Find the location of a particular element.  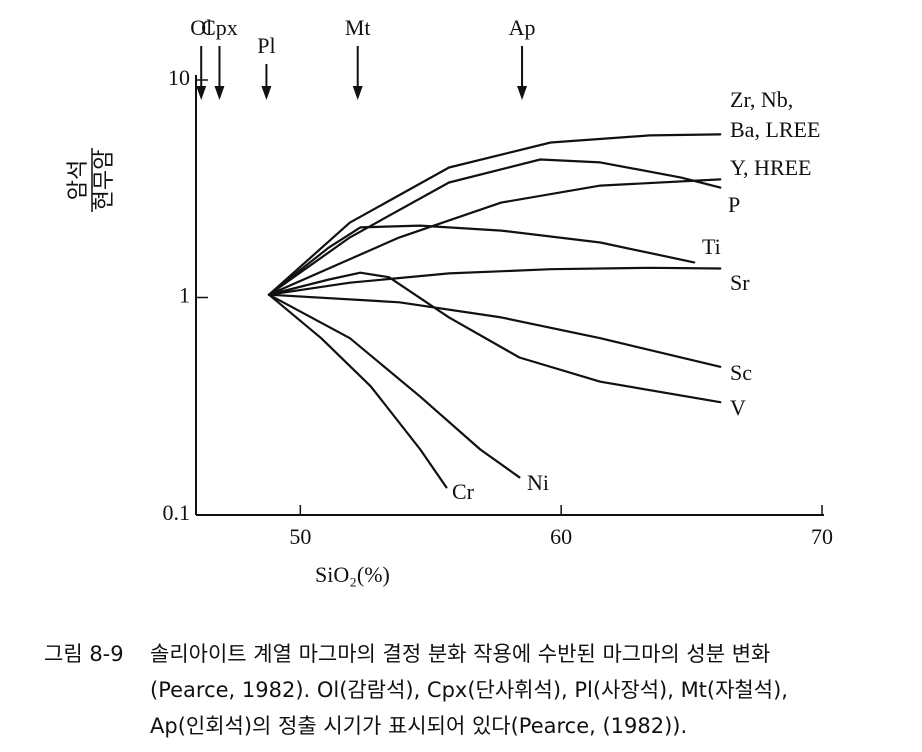

y-tick-label: 0.1 is located at coordinates (177, 512).